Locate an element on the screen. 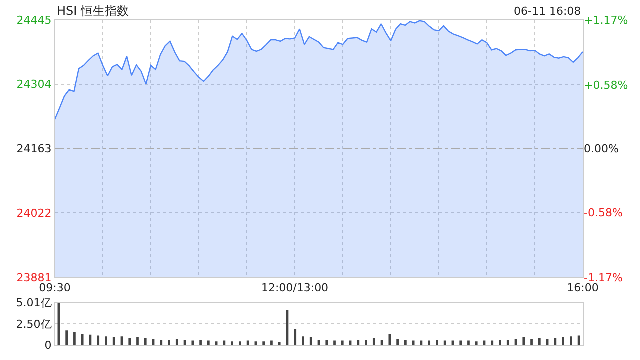  y-tick-label: 5.01亿 is located at coordinates (34, 303).